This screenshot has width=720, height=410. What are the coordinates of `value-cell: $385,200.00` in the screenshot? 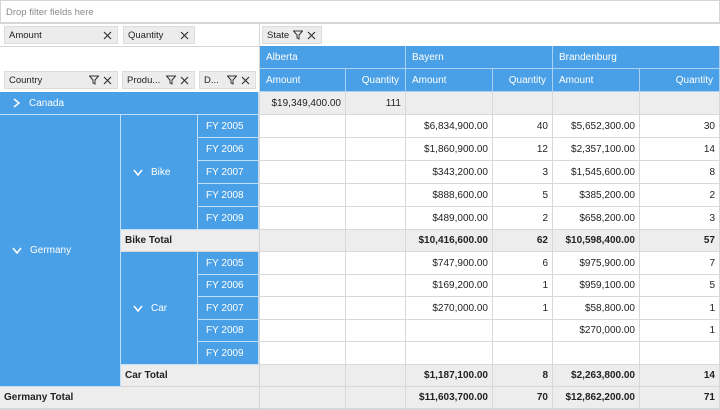 It's located at (596, 195).